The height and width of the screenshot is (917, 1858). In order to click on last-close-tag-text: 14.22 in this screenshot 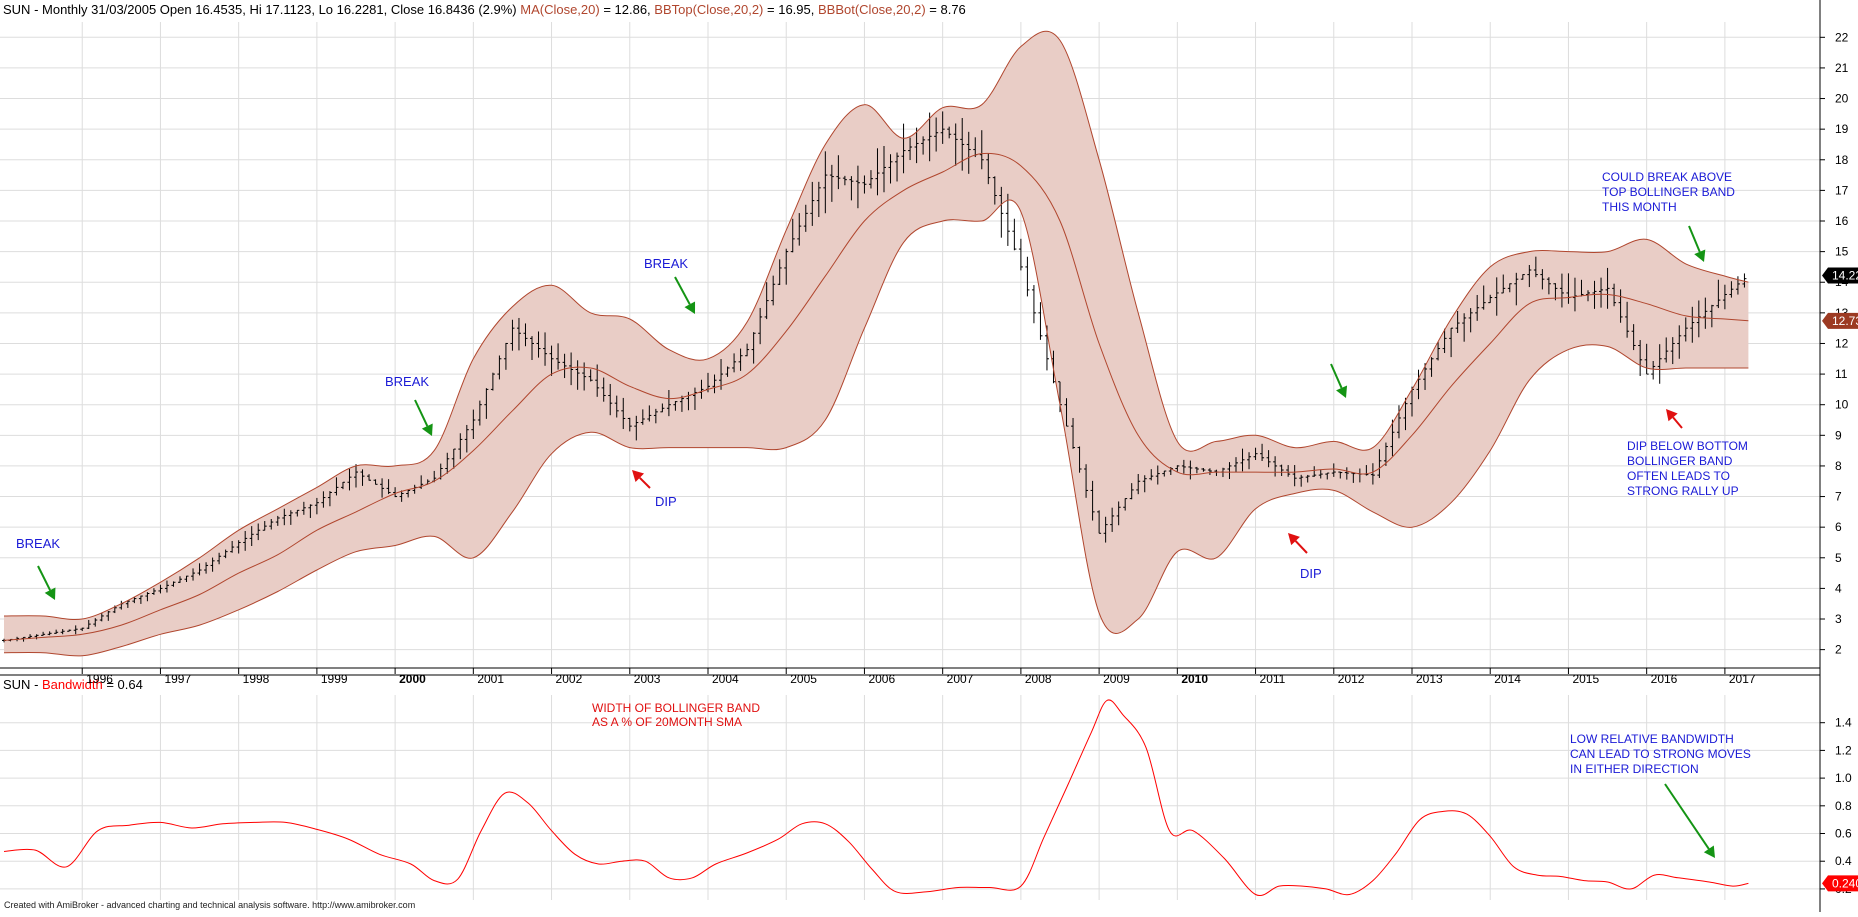, I will do `click(1845, 276)`.